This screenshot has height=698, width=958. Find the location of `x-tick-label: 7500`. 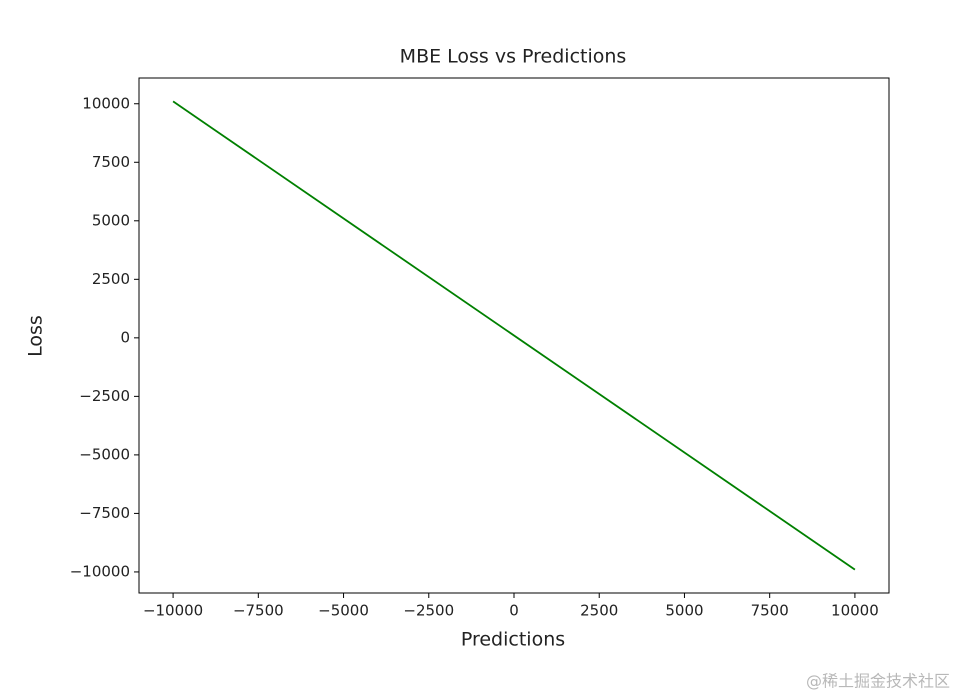

x-tick-label: 7500 is located at coordinates (770, 611).